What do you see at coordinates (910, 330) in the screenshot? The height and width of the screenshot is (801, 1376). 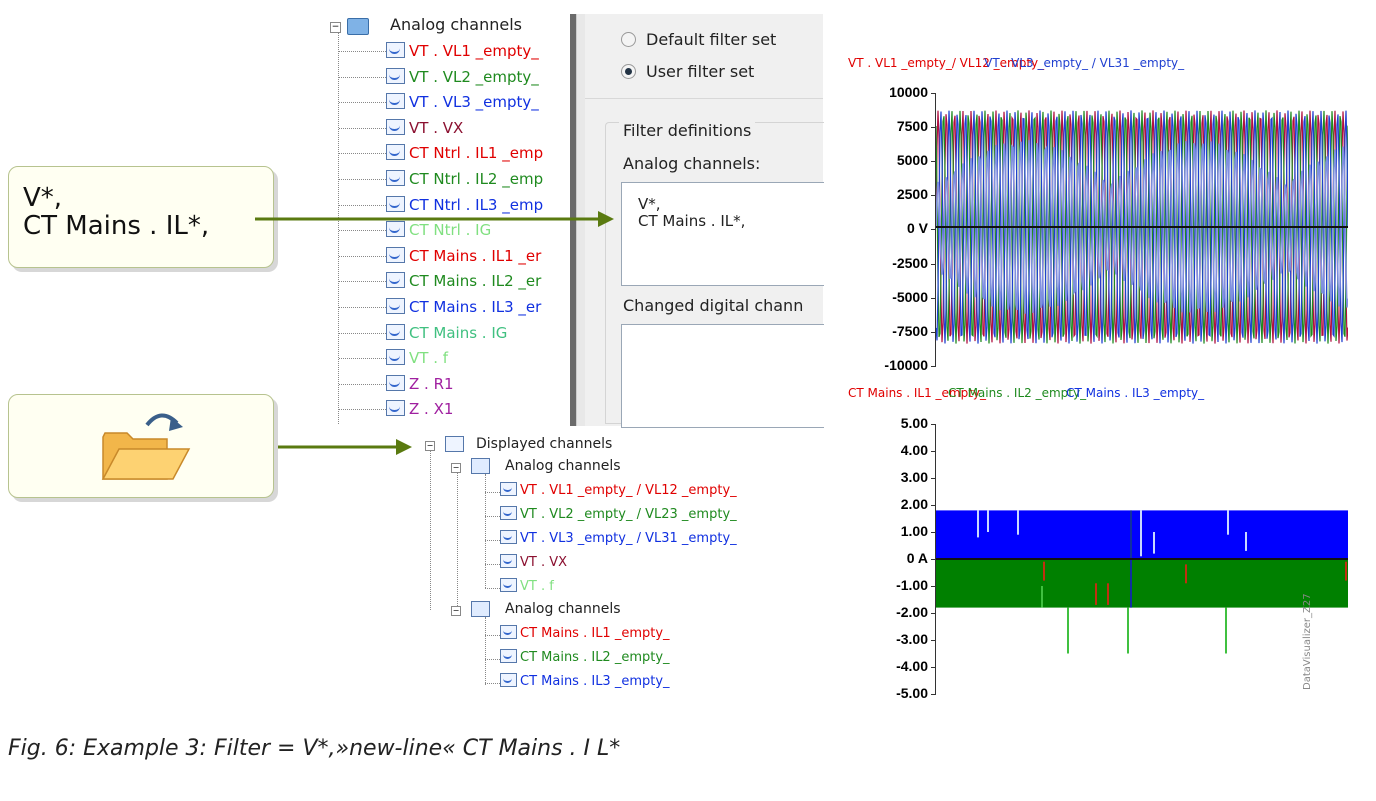 I see `y-tick-label: -7500` at bounding box center [910, 330].